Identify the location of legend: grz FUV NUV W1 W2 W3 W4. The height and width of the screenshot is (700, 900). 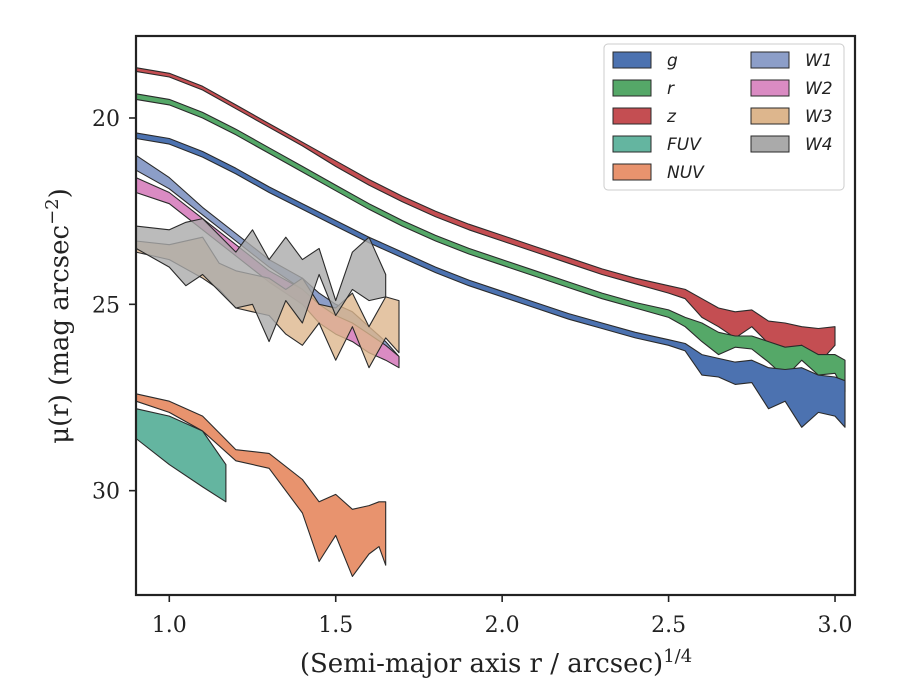
(724, 117).